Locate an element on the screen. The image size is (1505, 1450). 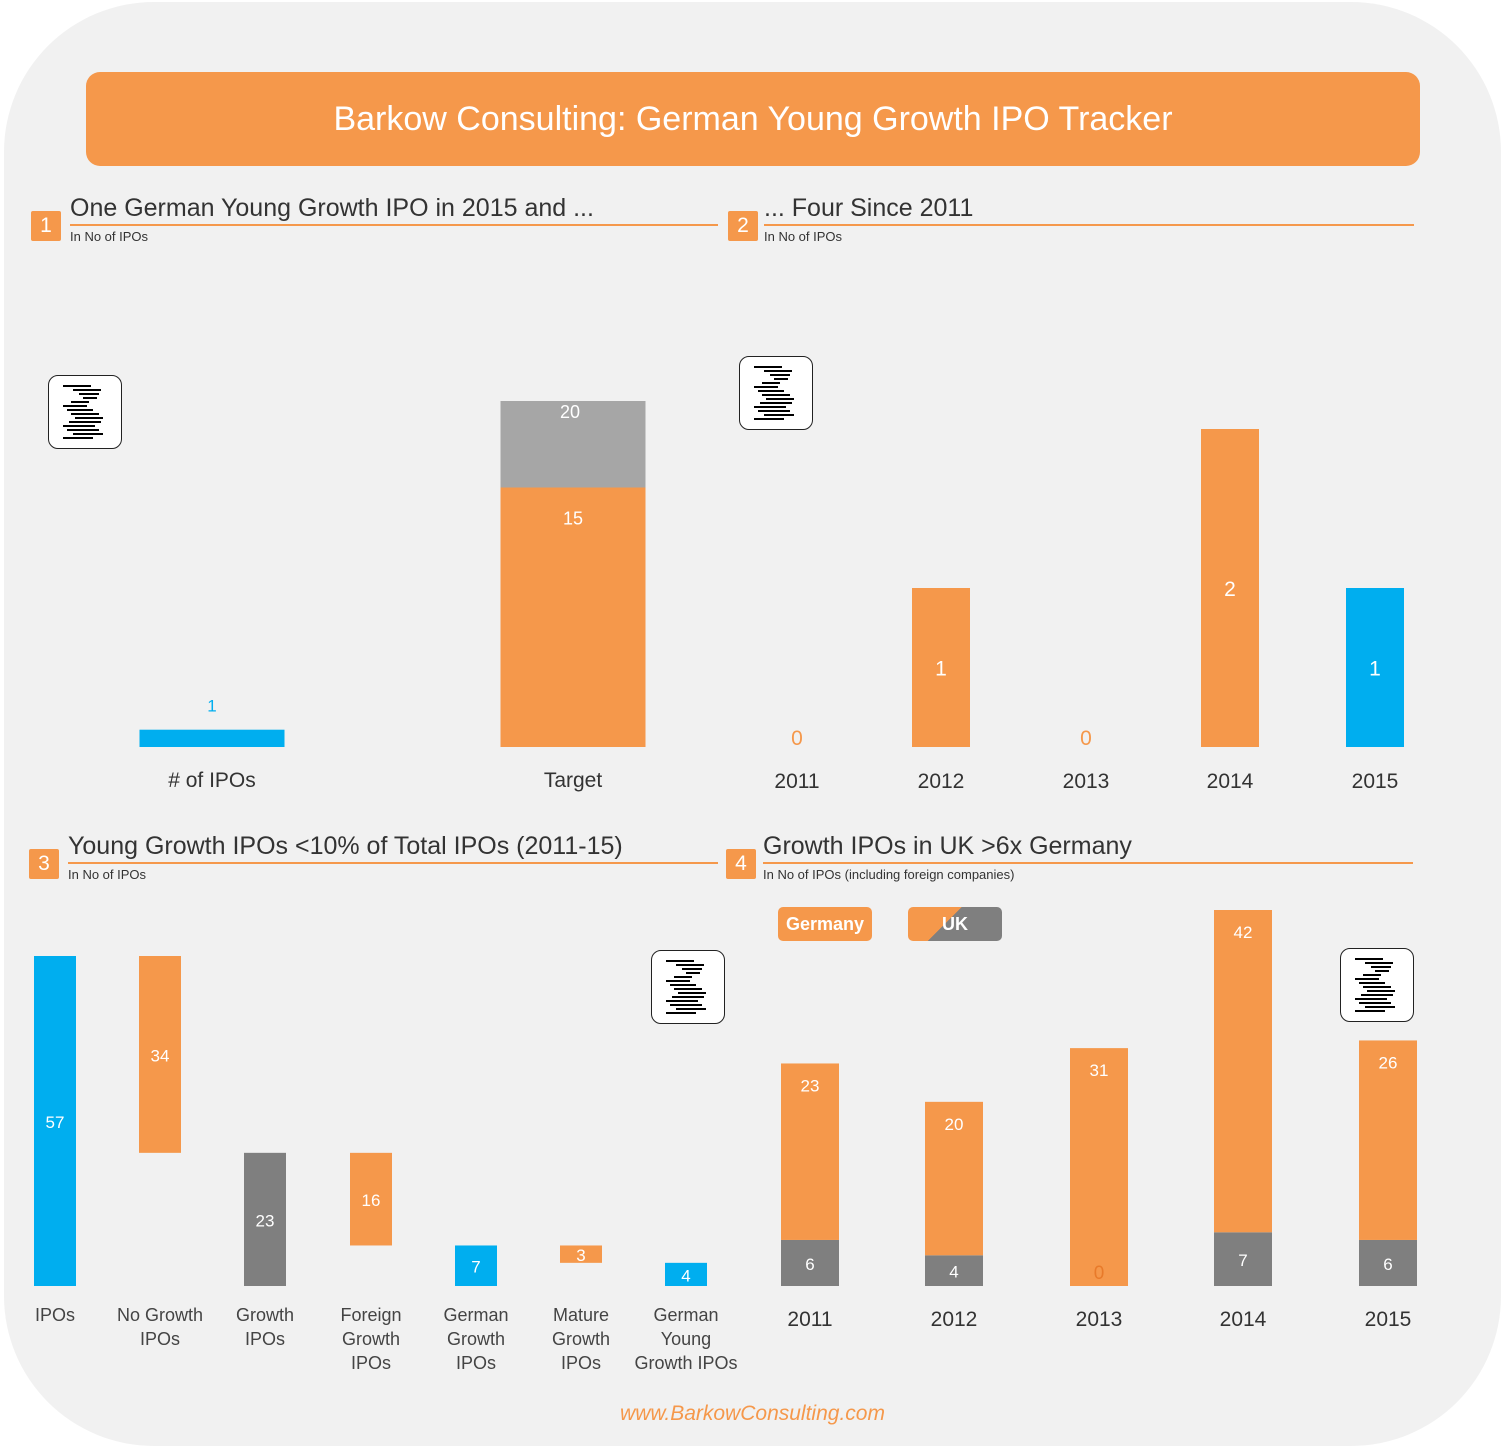
tick-label: No Growth IPOs is located at coordinates (160, 1327).